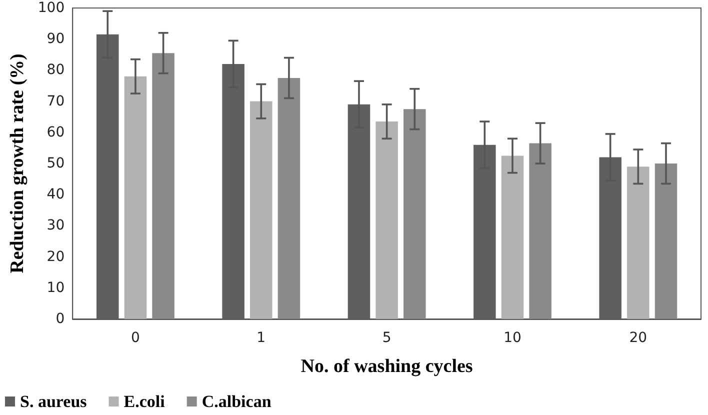 The width and height of the screenshot is (708, 415). Describe the element at coordinates (638, 338) in the screenshot. I see `x-tick-label: 20` at that location.